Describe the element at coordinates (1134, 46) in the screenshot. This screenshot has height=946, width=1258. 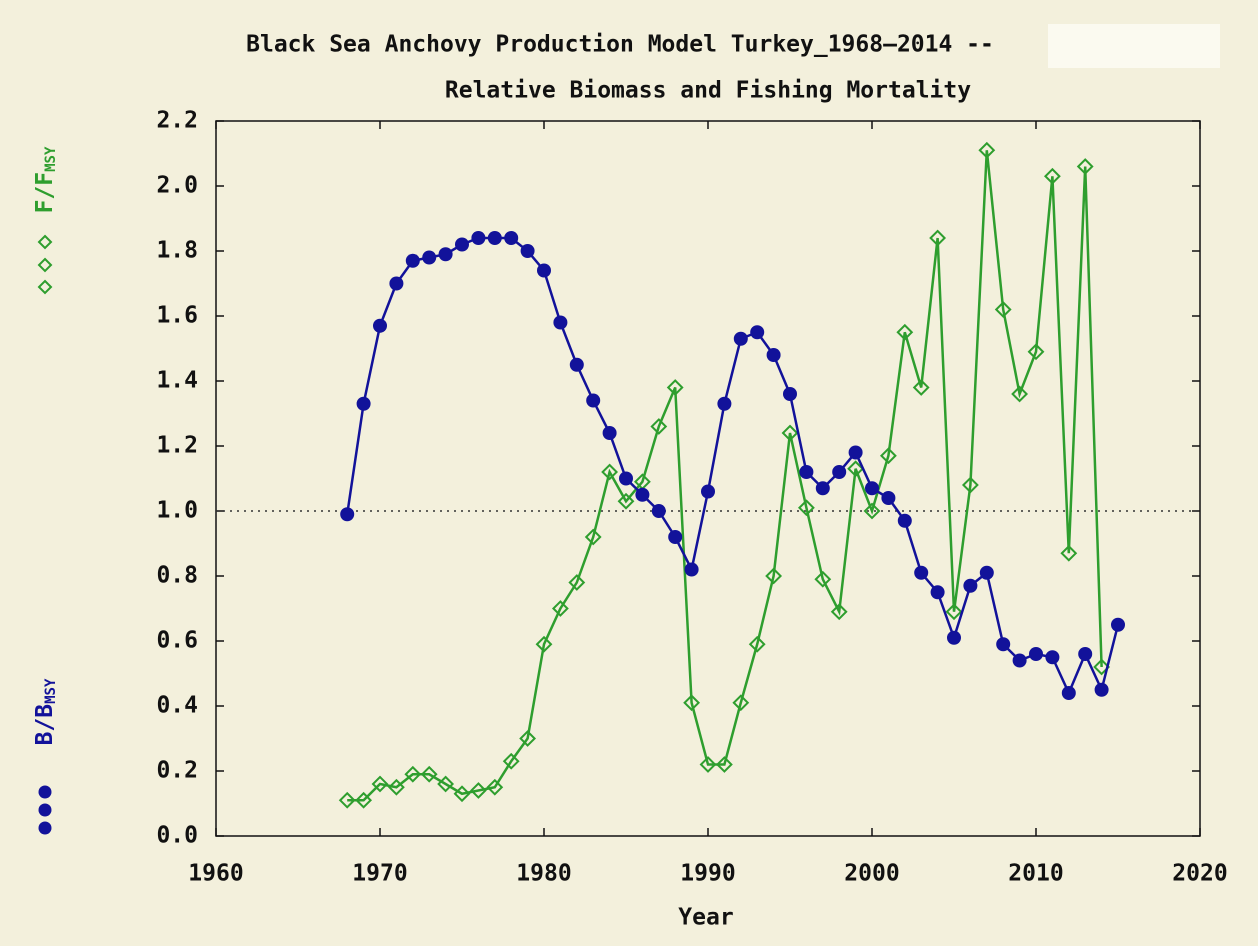
I see `redacted-box` at that location.